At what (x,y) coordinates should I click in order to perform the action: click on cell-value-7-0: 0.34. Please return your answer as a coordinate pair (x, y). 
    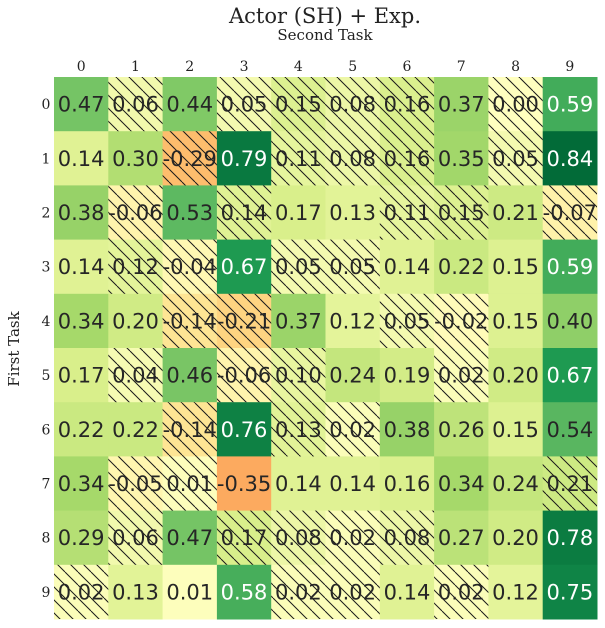
    Looking at the image, I should click on (81, 484).